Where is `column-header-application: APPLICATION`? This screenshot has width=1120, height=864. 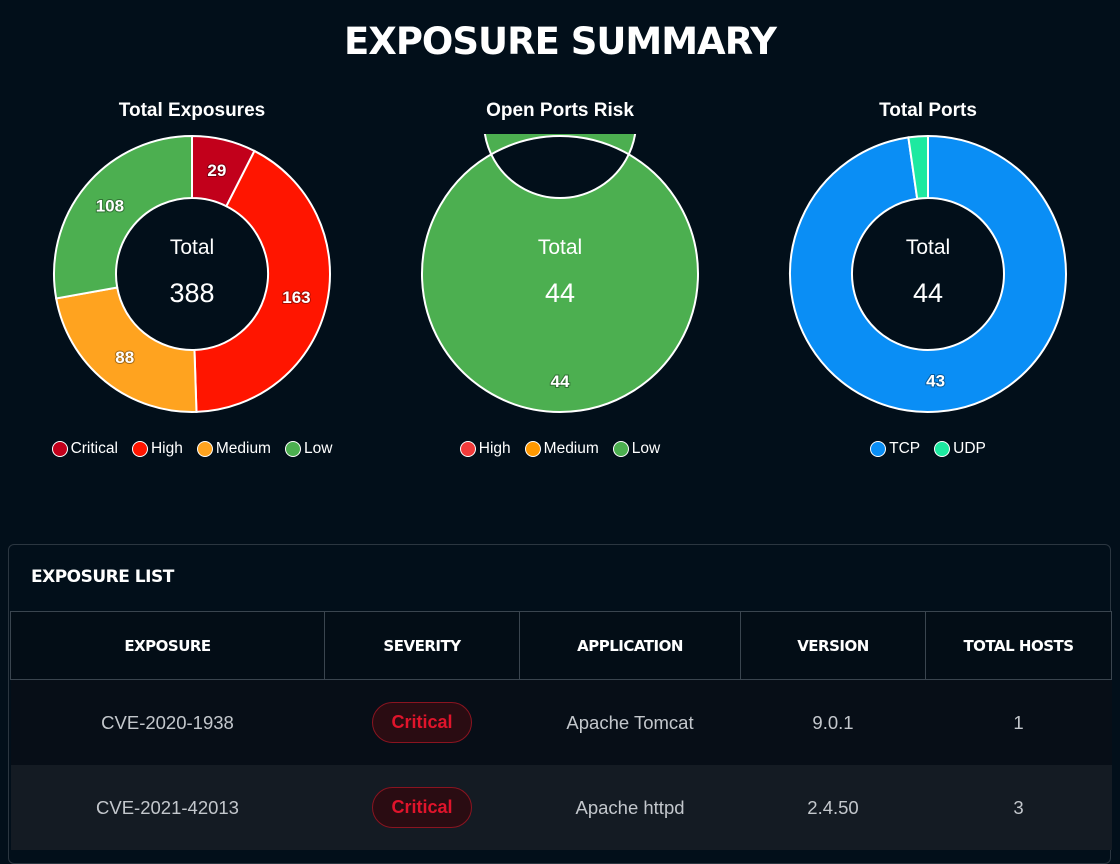
column-header-application: APPLICATION is located at coordinates (630, 645).